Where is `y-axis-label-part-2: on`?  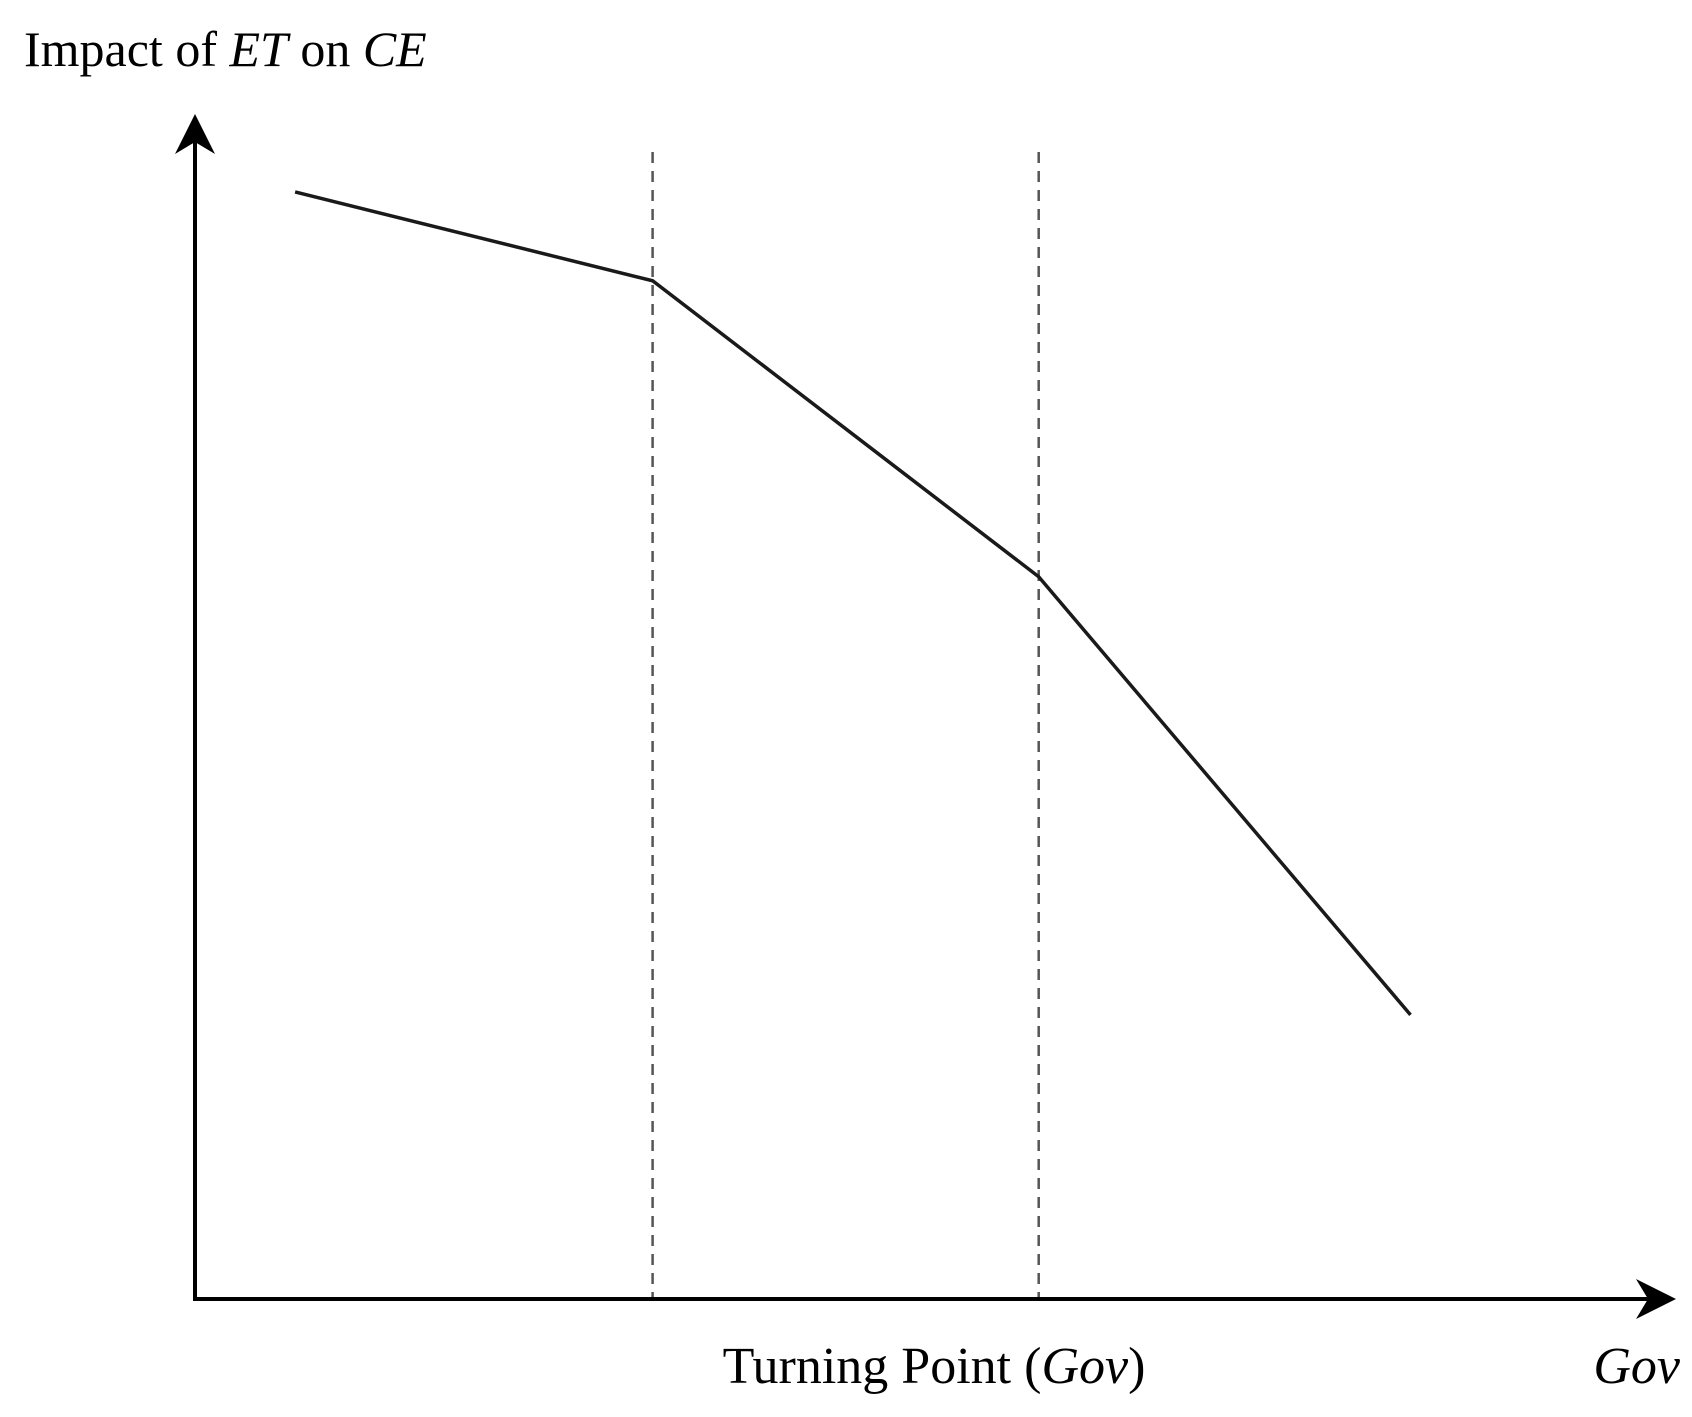
y-axis-label-part-2: on is located at coordinates (325, 49).